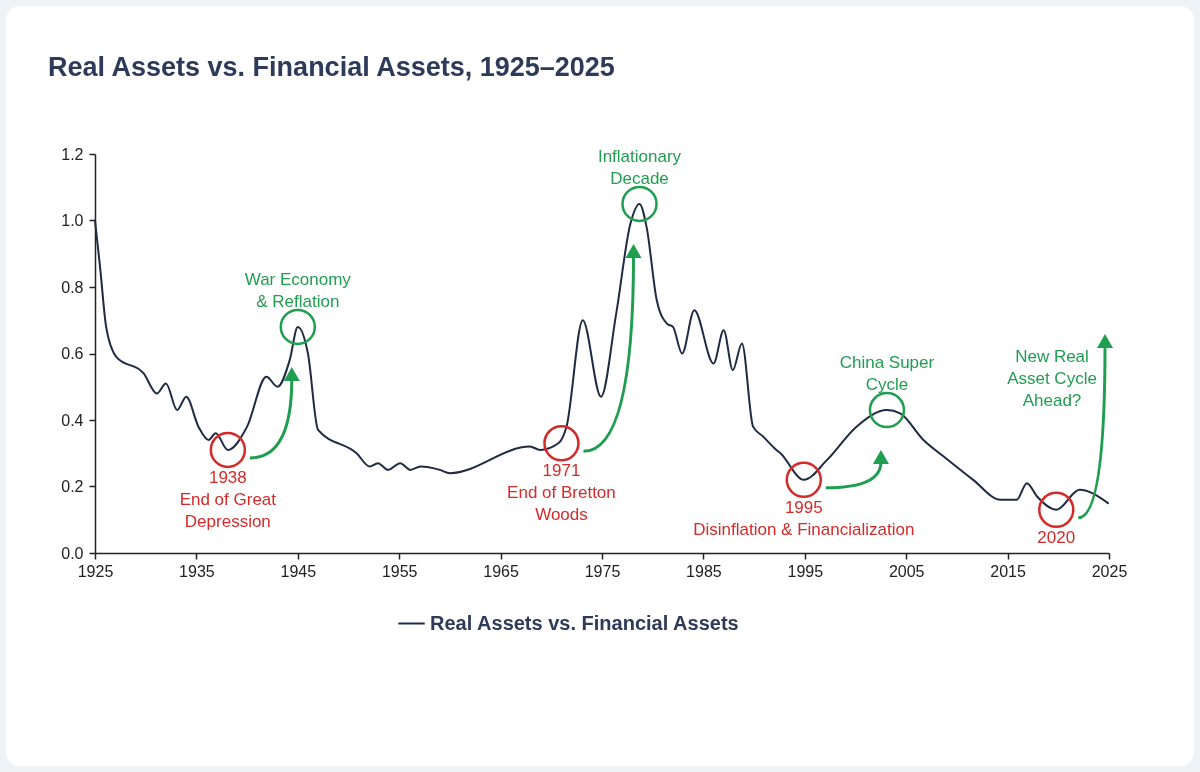 This screenshot has height=772, width=1200. Describe the element at coordinates (72, 220) in the screenshot. I see `y-tick-label: 1.0` at that location.